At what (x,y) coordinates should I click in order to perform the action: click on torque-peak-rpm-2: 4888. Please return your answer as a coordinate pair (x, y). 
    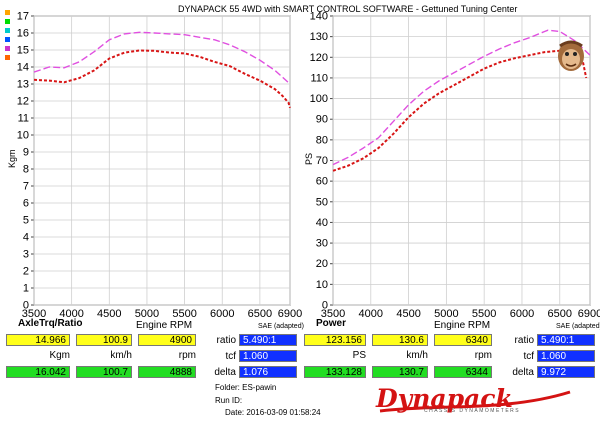
    Looking at the image, I should click on (167, 372).